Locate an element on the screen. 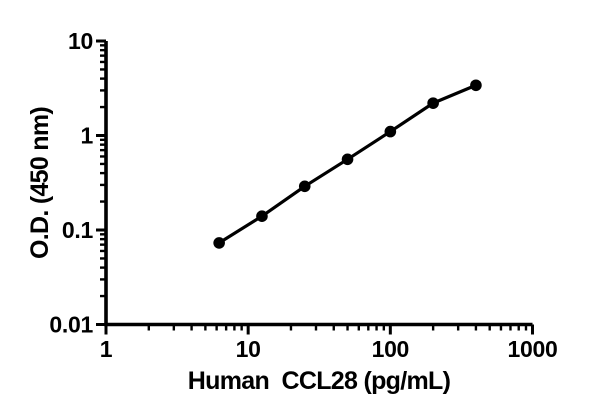 This screenshot has width=600, height=414. x-tick-label: 100 is located at coordinates (390, 349).